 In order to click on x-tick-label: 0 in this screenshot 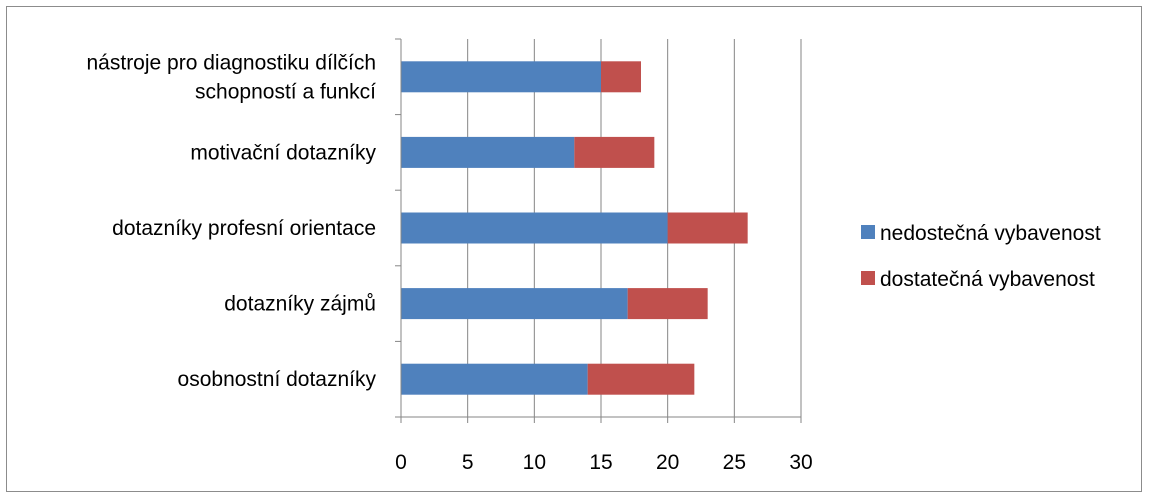, I will do `click(401, 462)`.